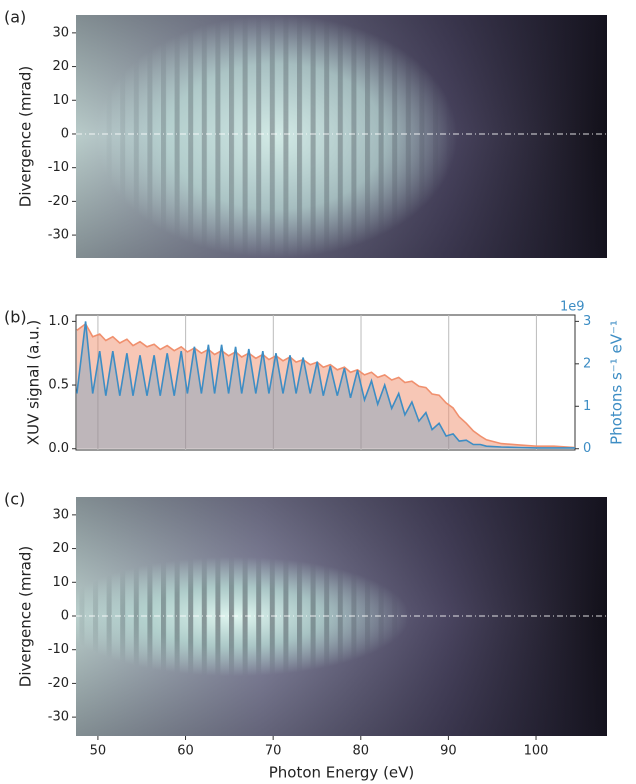 This screenshot has width=636, height=784. I want to click on panel-label: (c), so click(14, 499).